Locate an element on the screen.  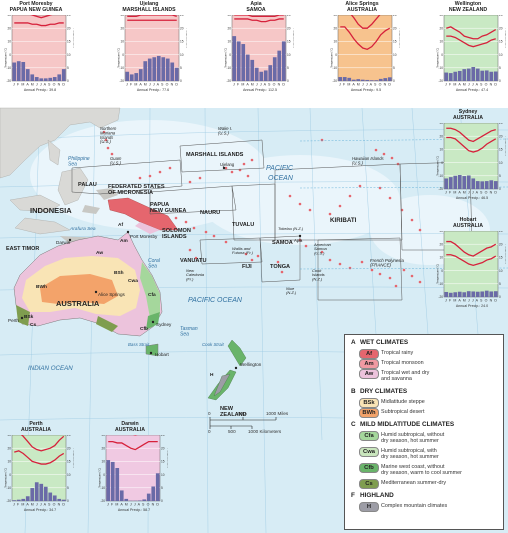
temp-low-line is located at coordinates (39, 457).